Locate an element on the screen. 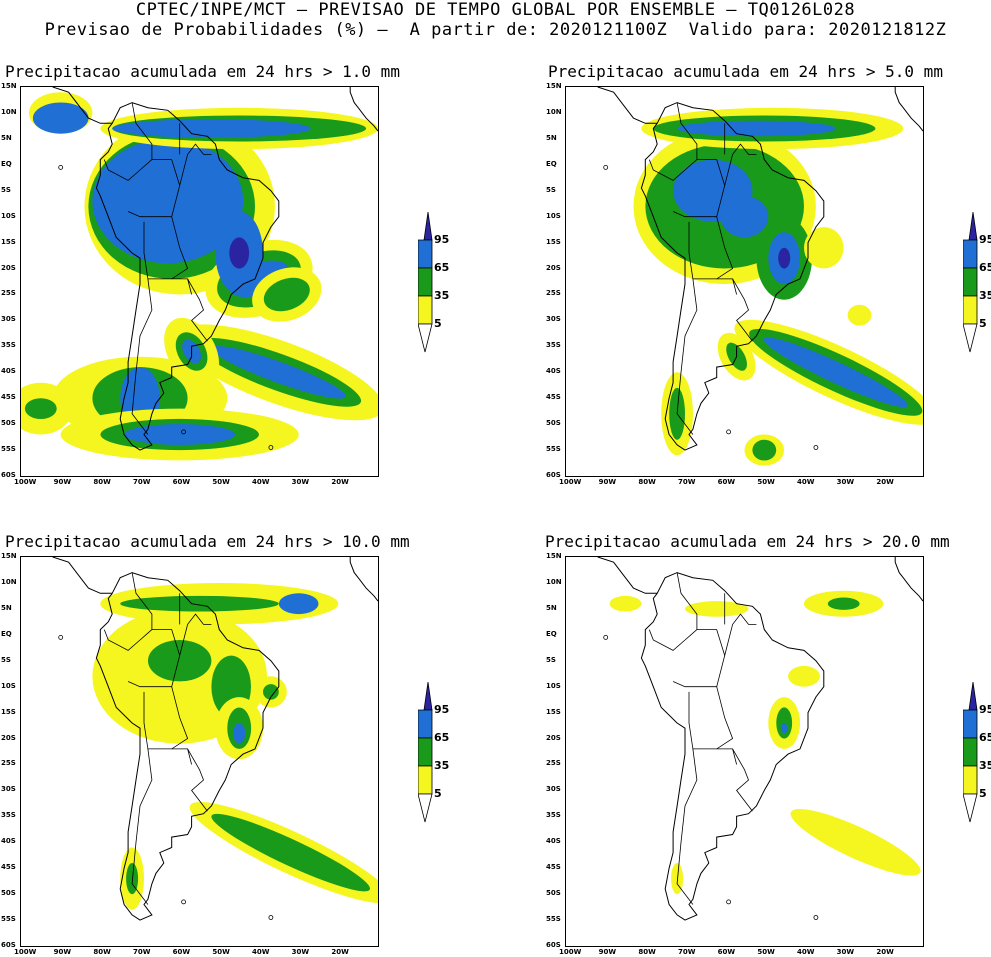 This screenshot has height=957, width=991. lat-tick-label: 25S is located at coordinates (8, 293).